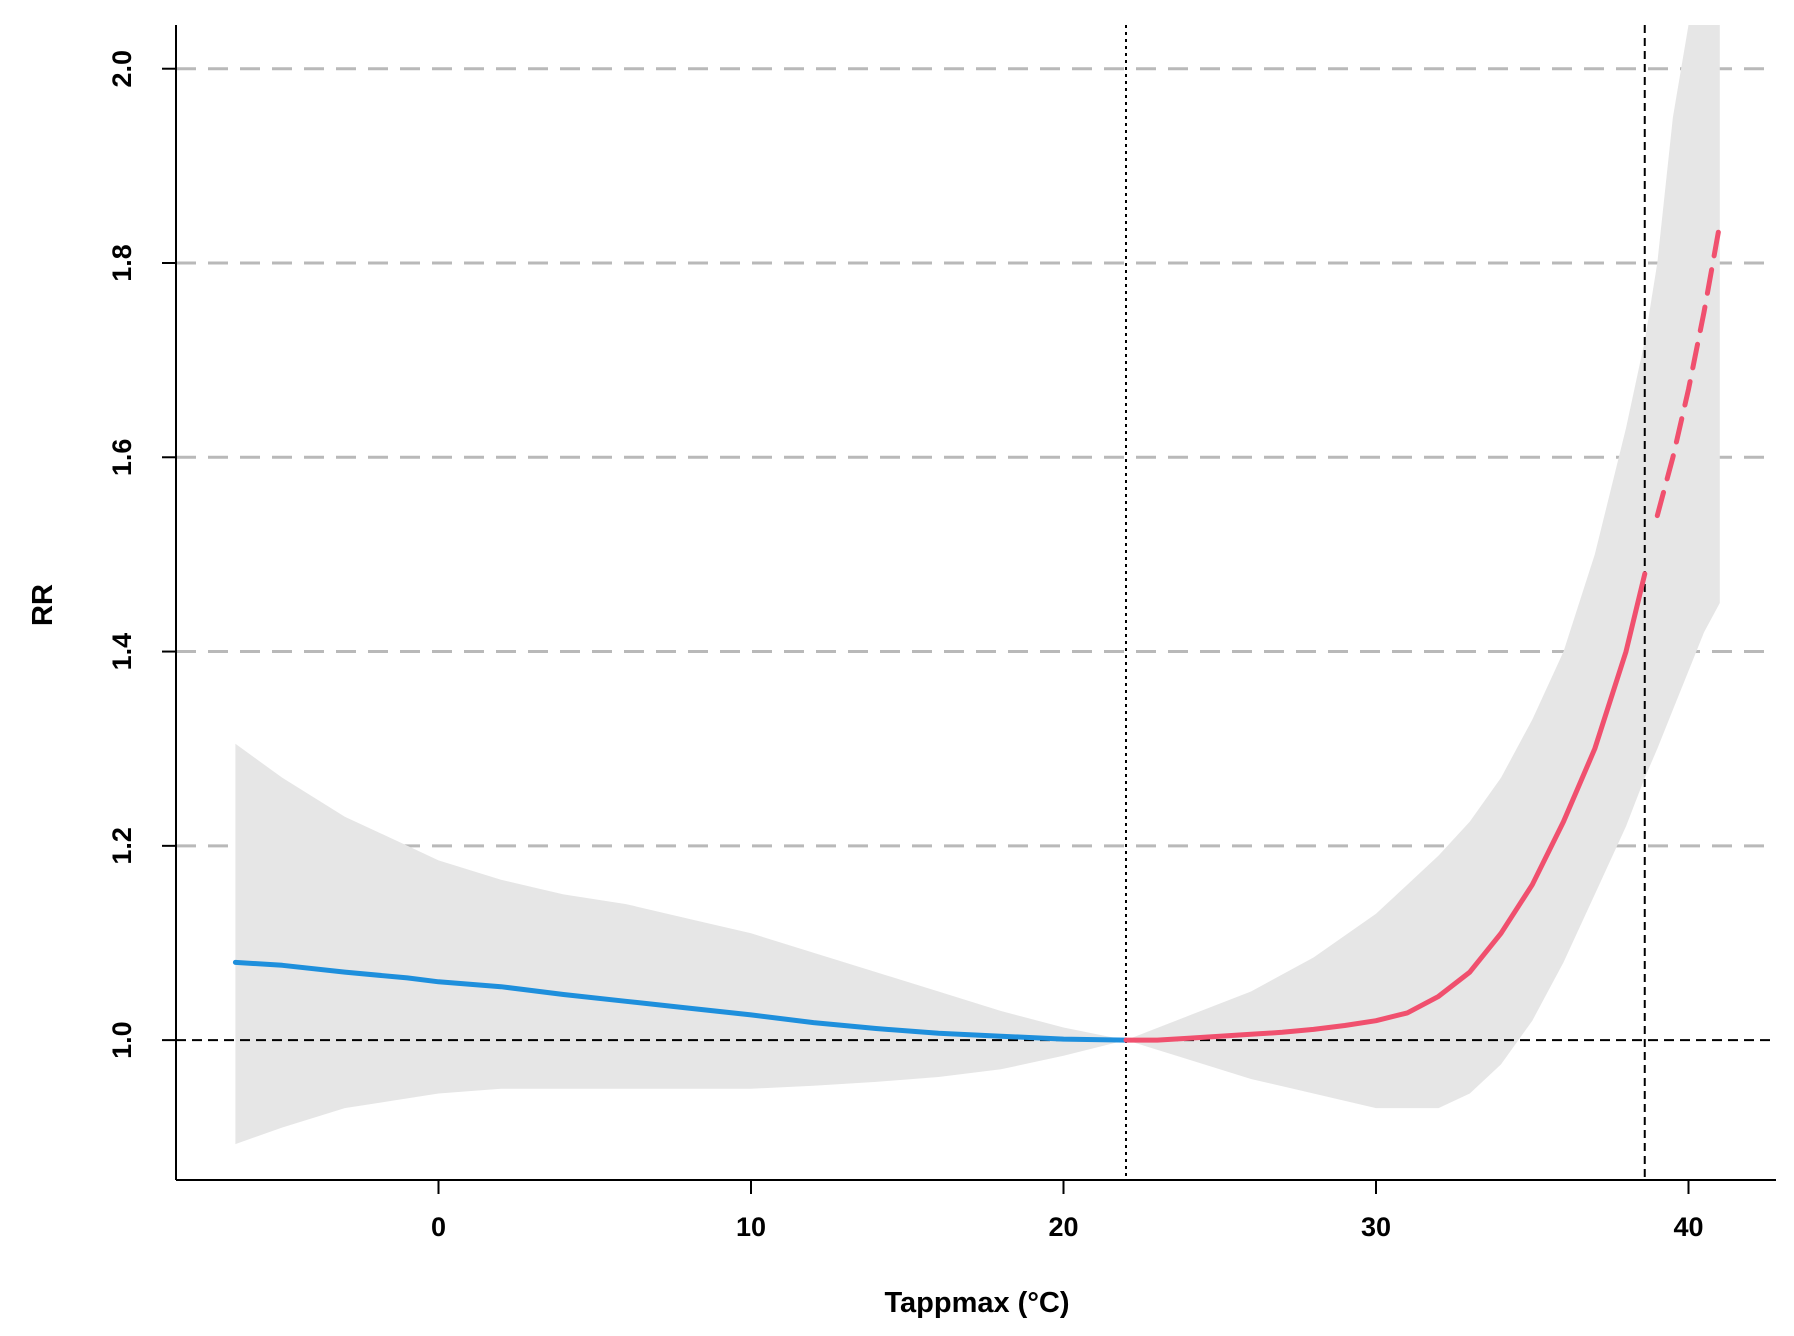 The width and height of the screenshot is (1794, 1336). What do you see at coordinates (1688, 1227) in the screenshot?
I see `x-tick-label-4: 40` at bounding box center [1688, 1227].